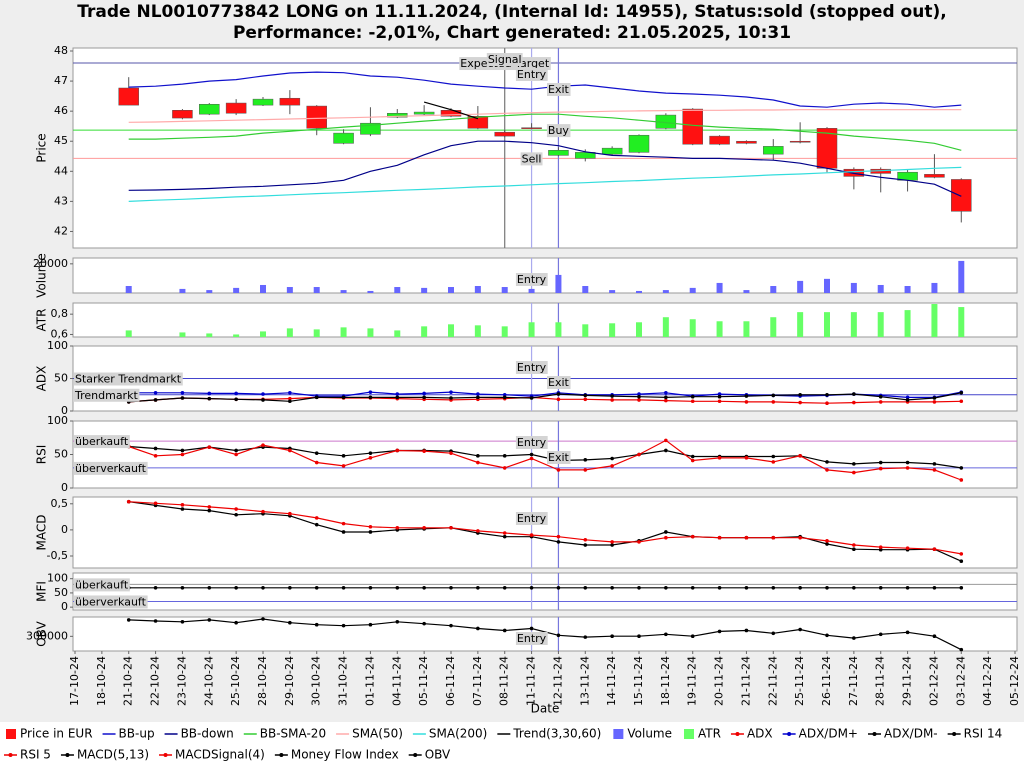 This screenshot has width=1024, height=768. What do you see at coordinates (450, 681) in the screenshot?
I see `x-tick-label: 06-11-24` at bounding box center [450, 681].